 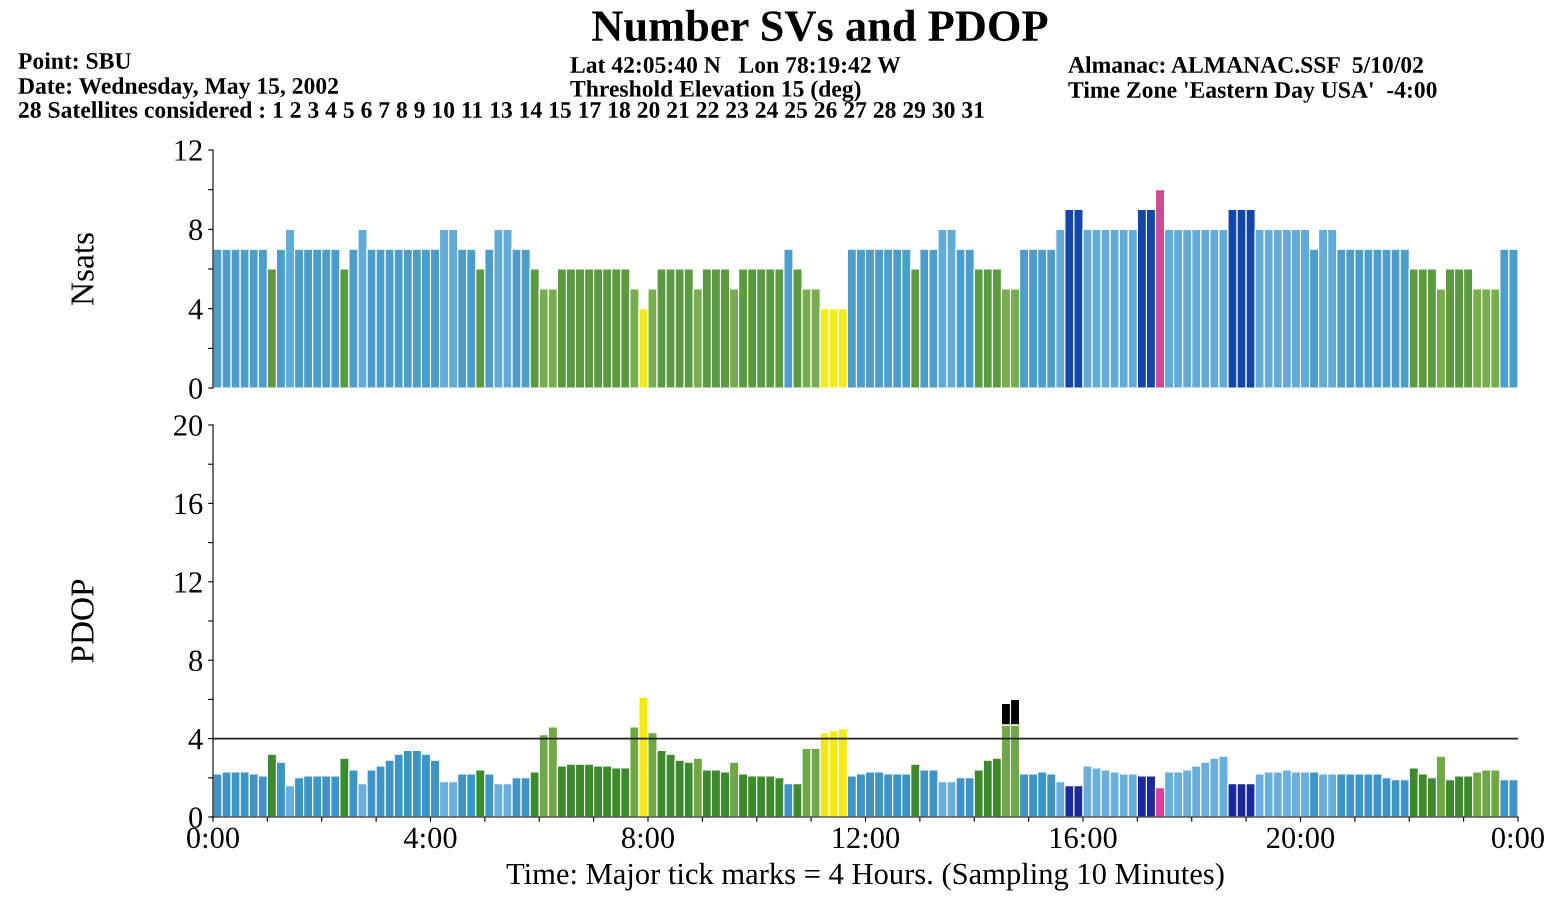 I want to click on y-axis-title: PDOP, so click(x=82, y=621).